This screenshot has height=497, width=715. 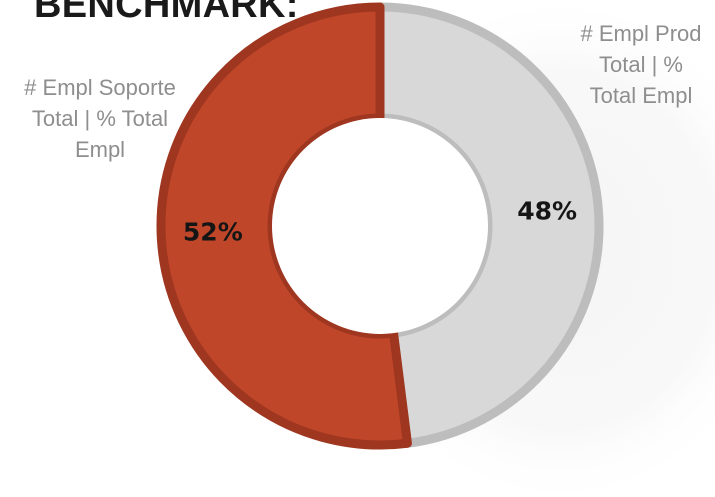 I want to click on legend-line: # Empl Prod, so click(x=641, y=33).